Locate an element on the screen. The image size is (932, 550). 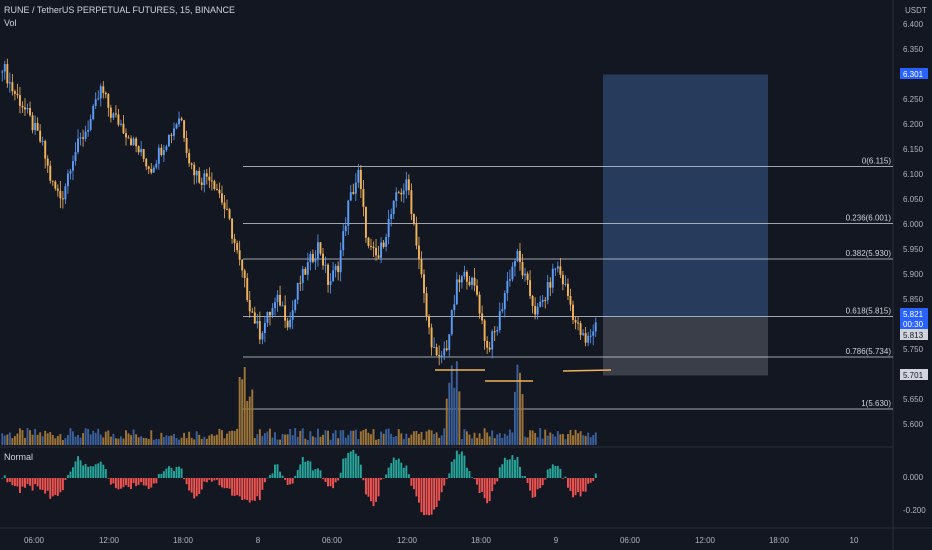
support-line is located at coordinates (587, 370).